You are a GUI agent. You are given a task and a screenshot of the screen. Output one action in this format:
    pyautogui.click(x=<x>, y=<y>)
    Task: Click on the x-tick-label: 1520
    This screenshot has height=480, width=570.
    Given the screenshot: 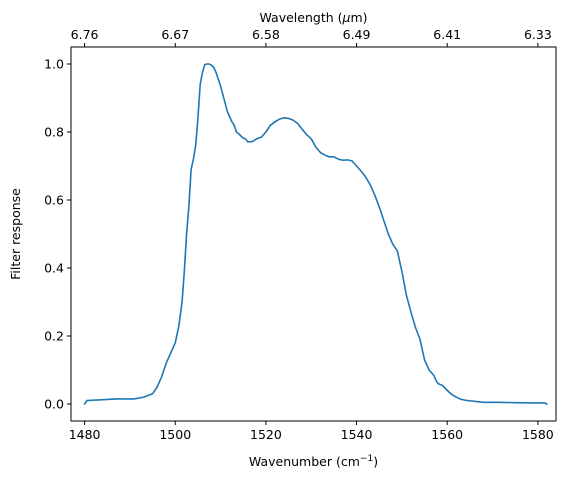 What is the action you would take?
    pyautogui.click(x=266, y=434)
    